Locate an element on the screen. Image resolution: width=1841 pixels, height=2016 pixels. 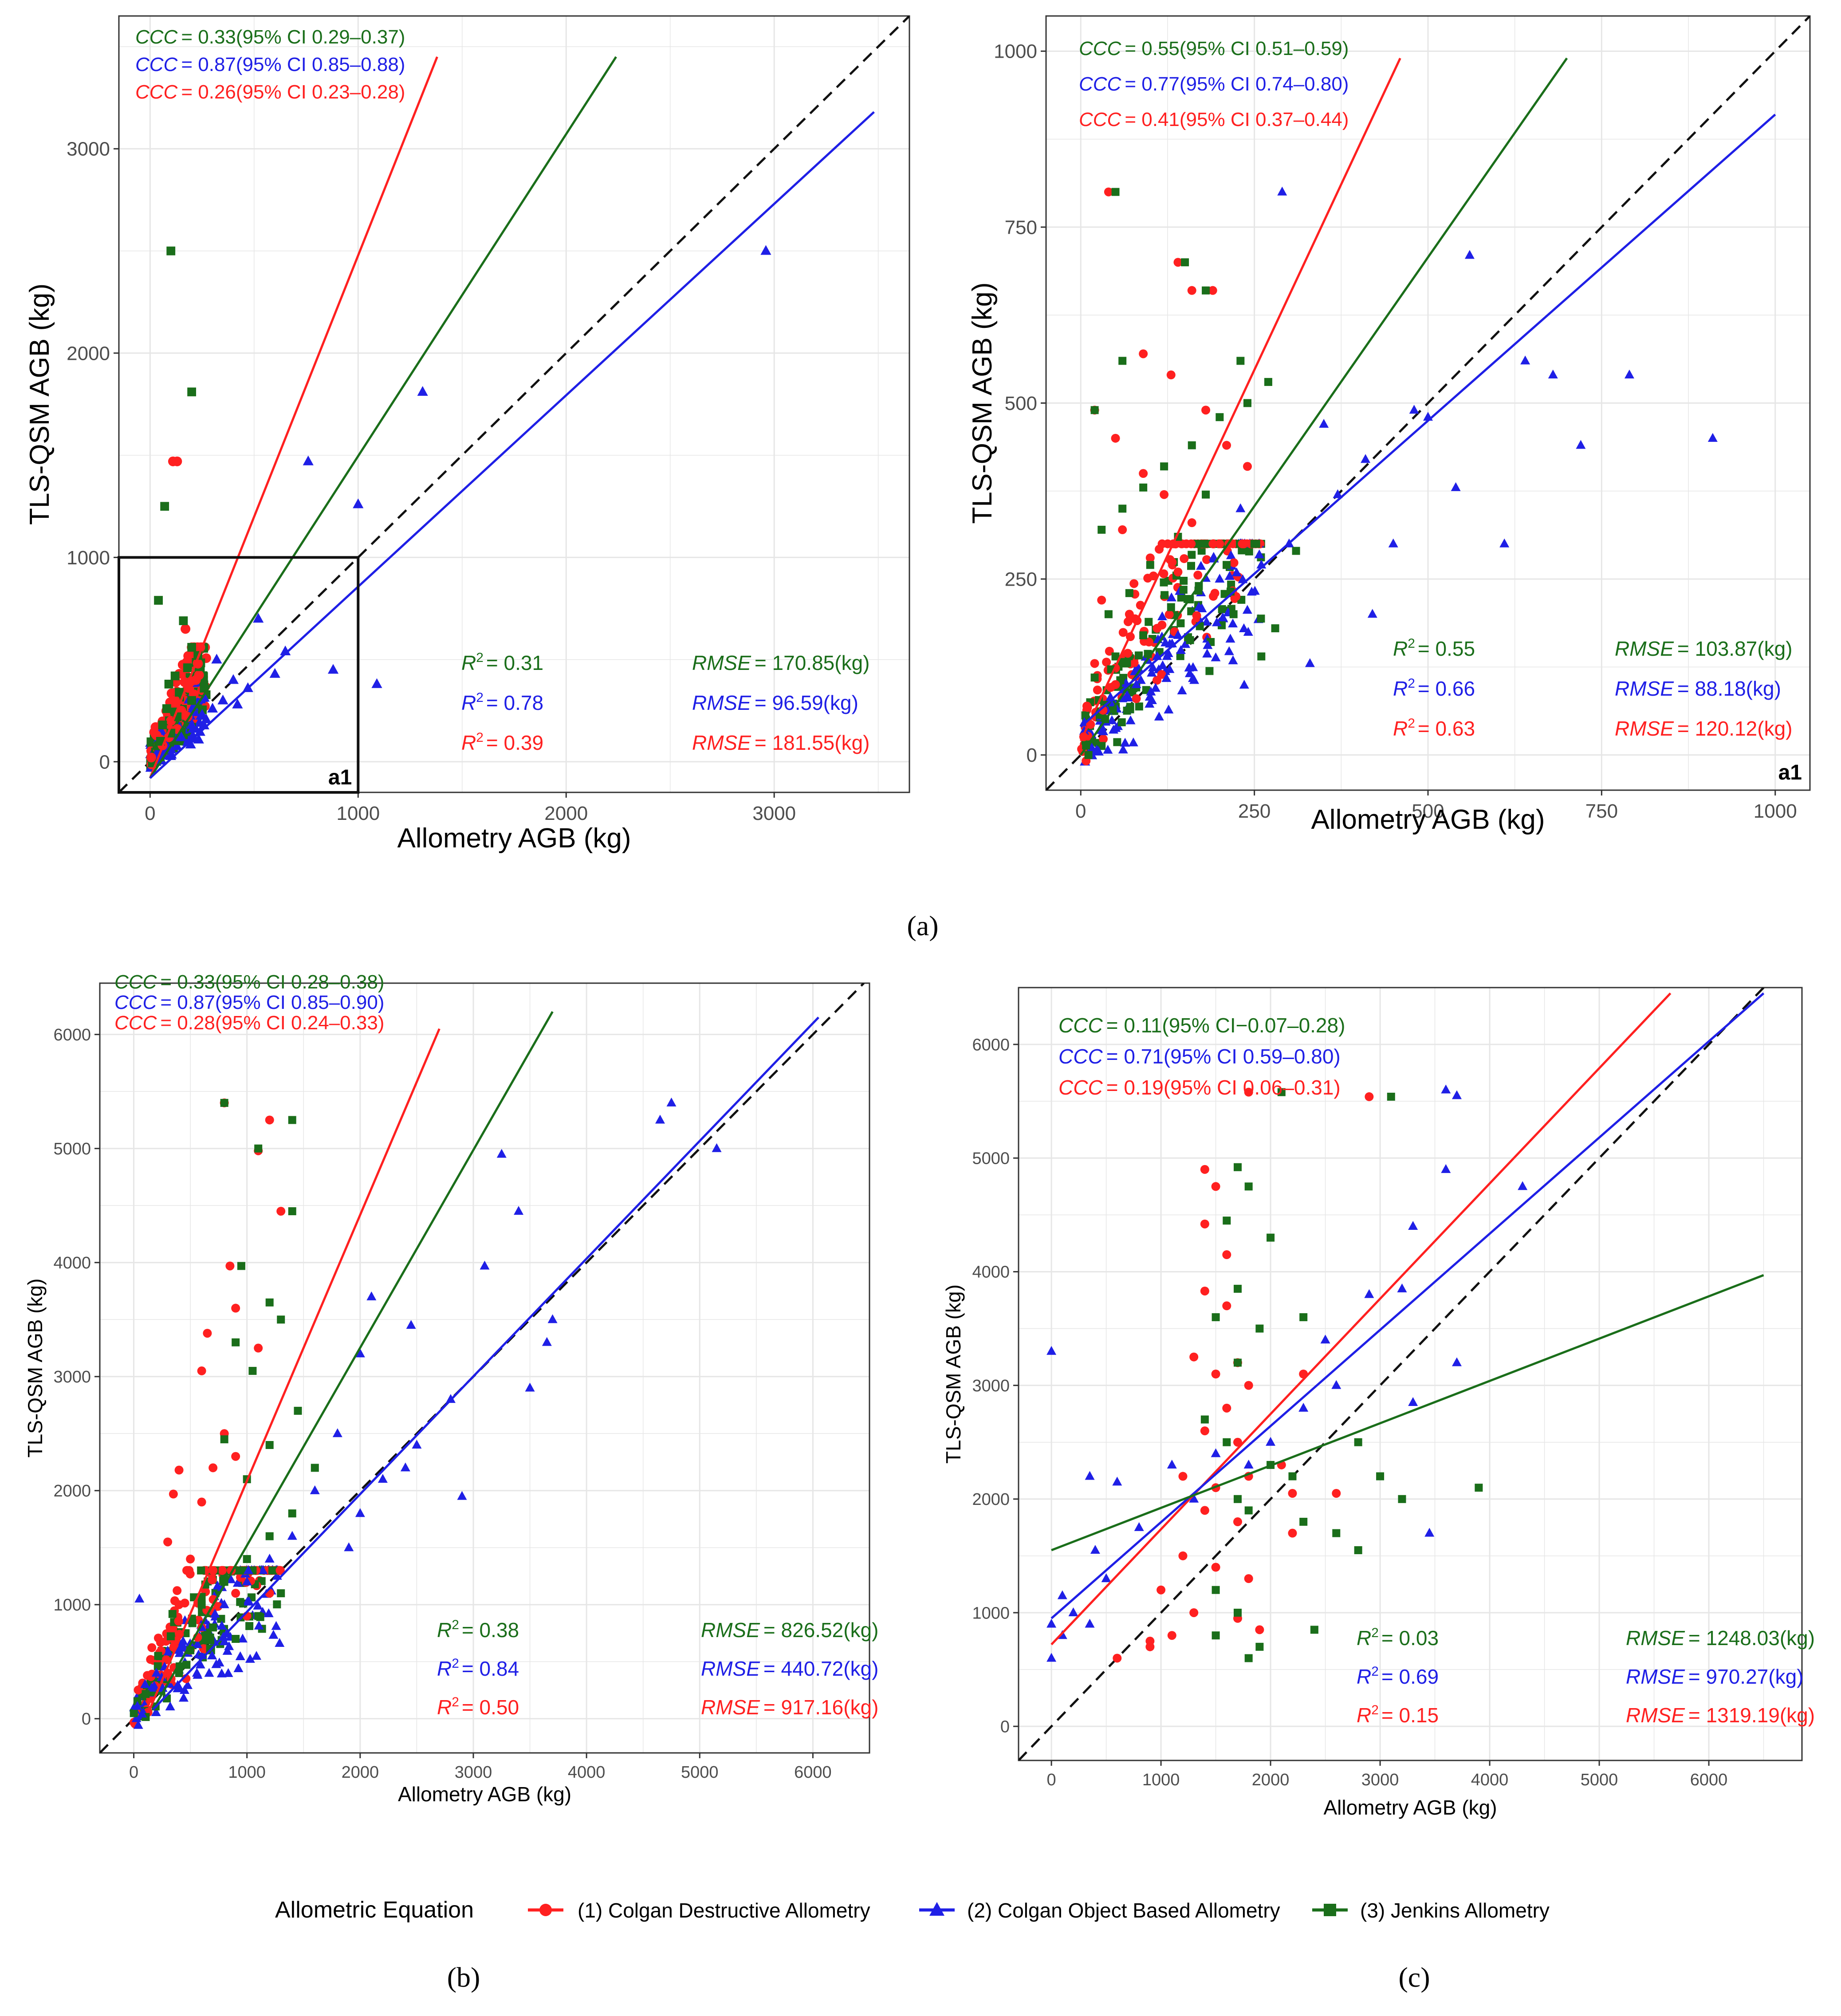
legend-marker-red is located at coordinates (545, 1910).